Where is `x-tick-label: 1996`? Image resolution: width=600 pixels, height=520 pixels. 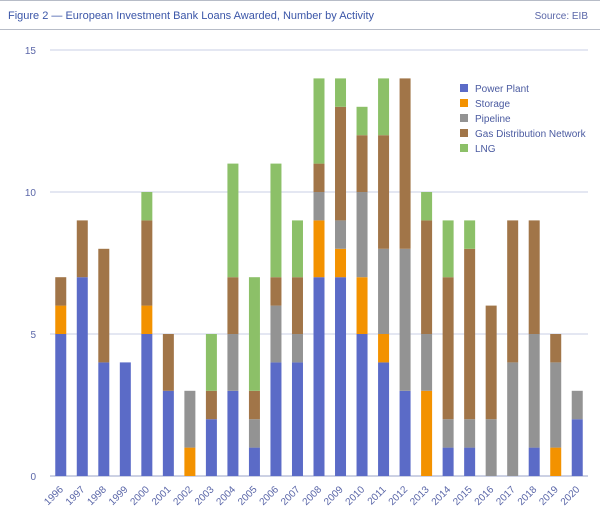 x-tick-label: 1996 is located at coordinates (54, 496).